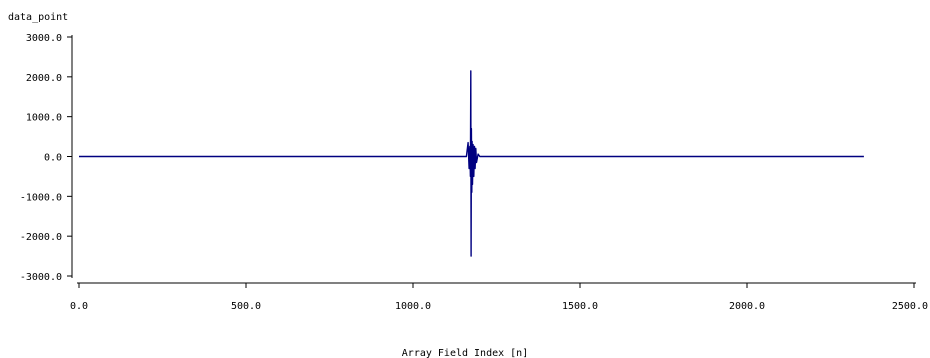  Describe the element at coordinates (413, 306) in the screenshot. I see `x-tick-label: 1000.0` at that location.